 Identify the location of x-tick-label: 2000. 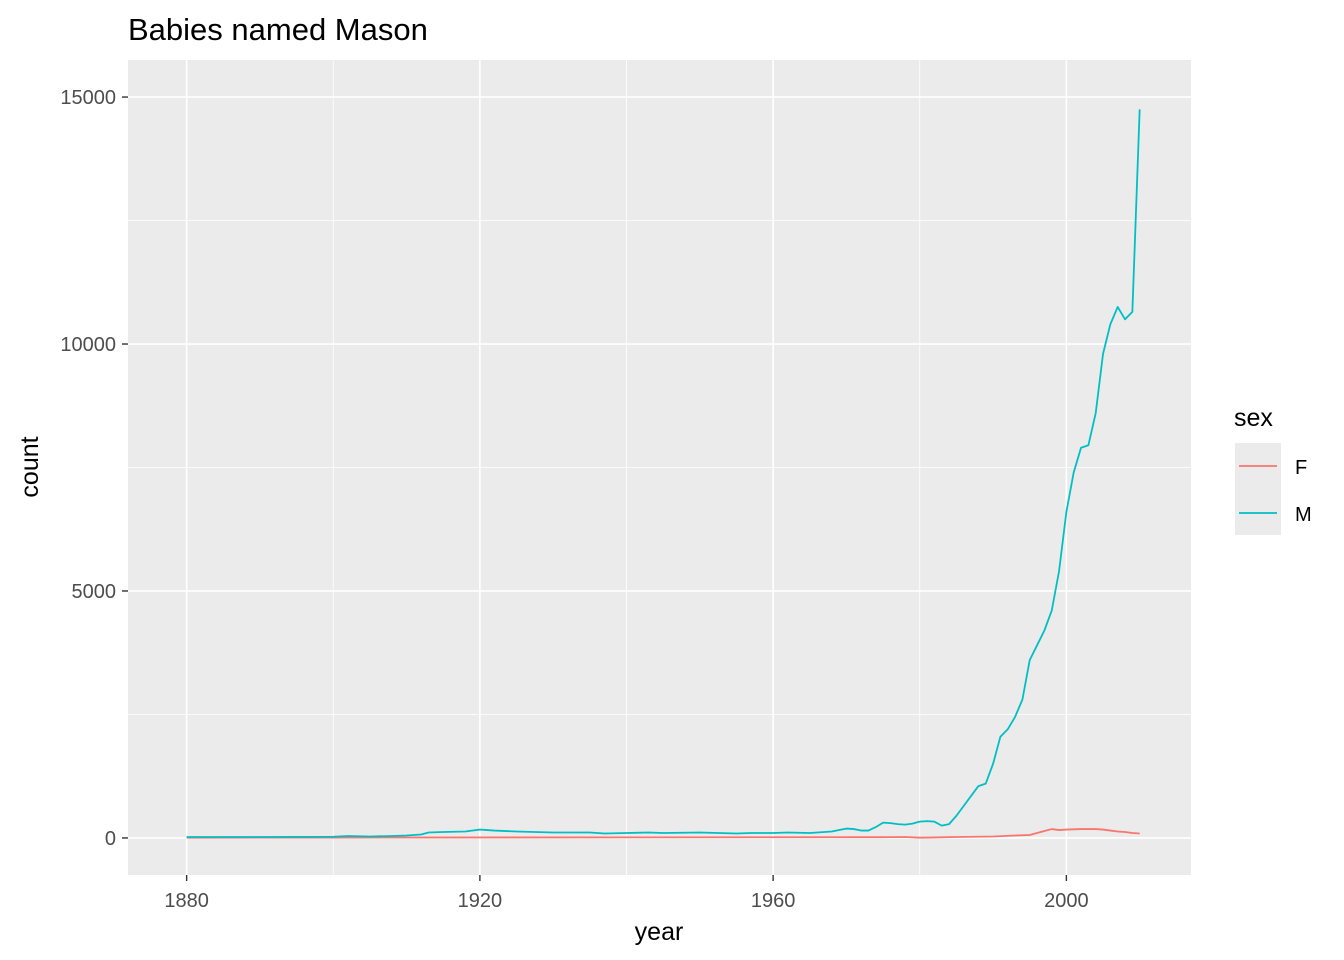
(1066, 901).